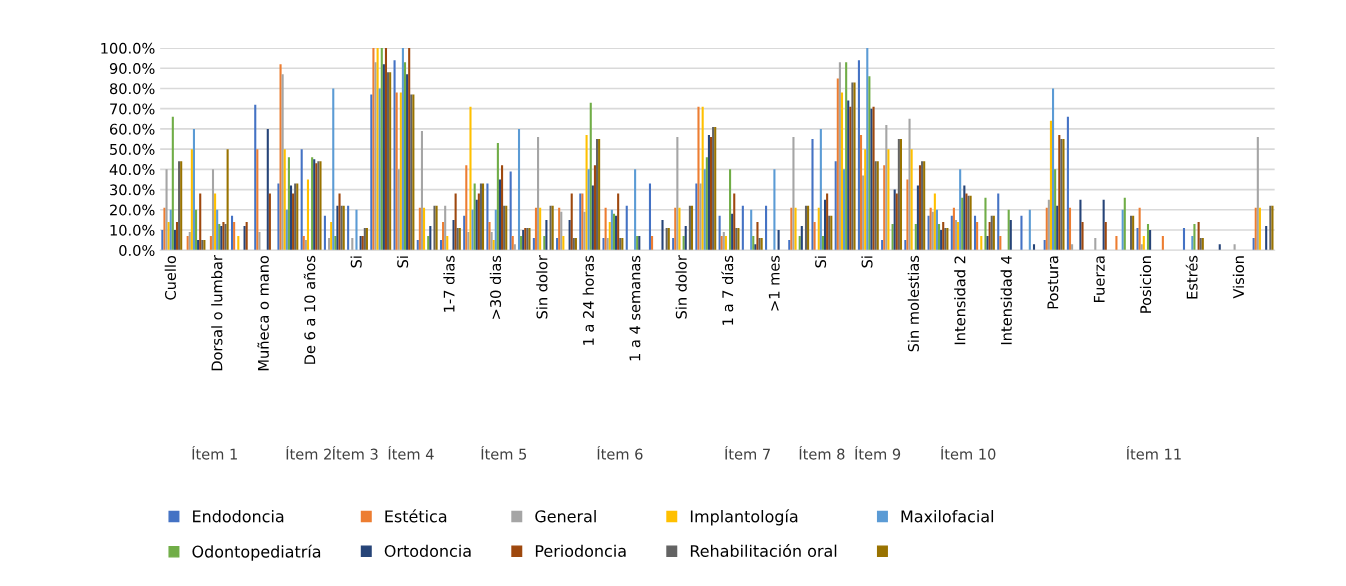 Image resolution: width=1346 pixels, height=586 pixels. What do you see at coordinates (947, 516) in the screenshot?
I see `legend-label: Maxilofacial` at bounding box center [947, 516].